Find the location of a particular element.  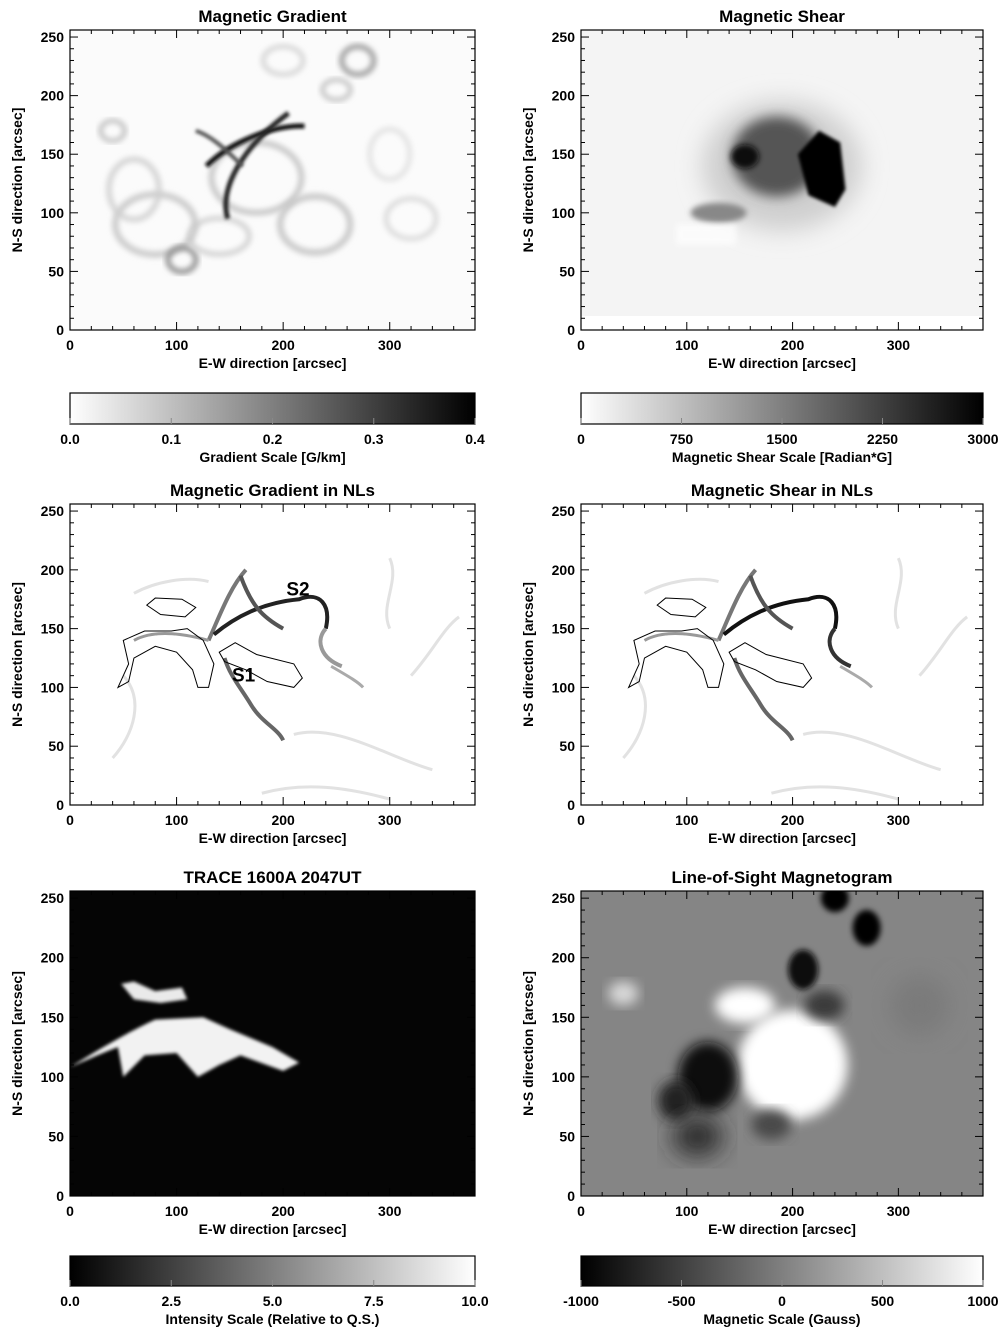

shear-haze is located at coordinates (718, 212).